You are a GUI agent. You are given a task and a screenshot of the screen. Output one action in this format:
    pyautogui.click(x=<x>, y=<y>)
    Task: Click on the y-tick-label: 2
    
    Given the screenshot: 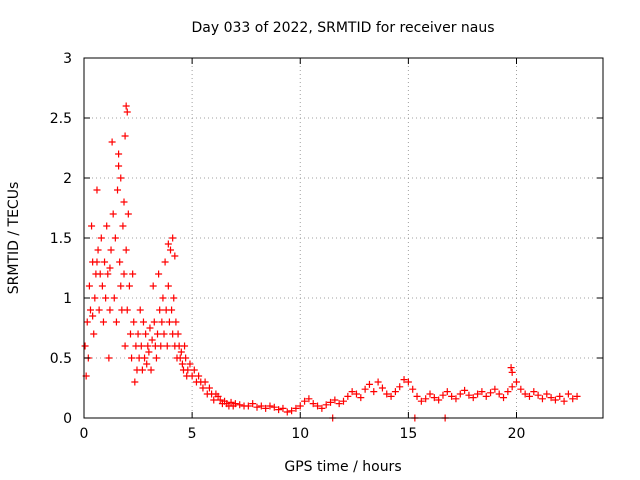 What is the action you would take?
    pyautogui.click(x=67, y=179)
    